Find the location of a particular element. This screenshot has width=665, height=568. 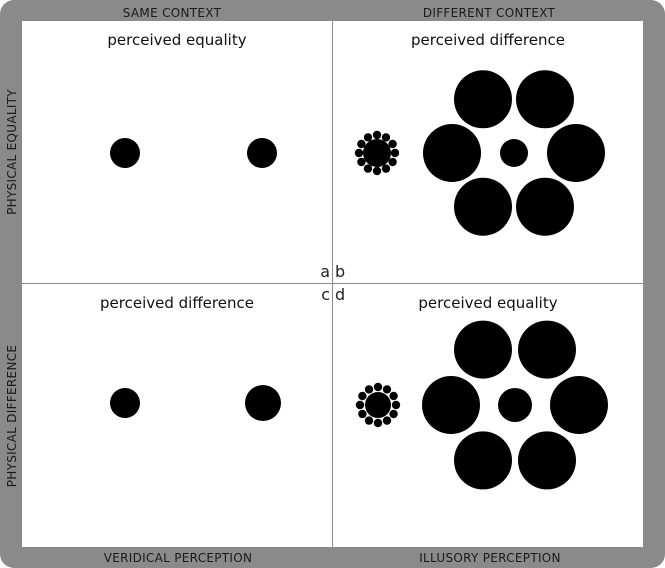

panel-a-title: perceived equality is located at coordinates (177, 40).